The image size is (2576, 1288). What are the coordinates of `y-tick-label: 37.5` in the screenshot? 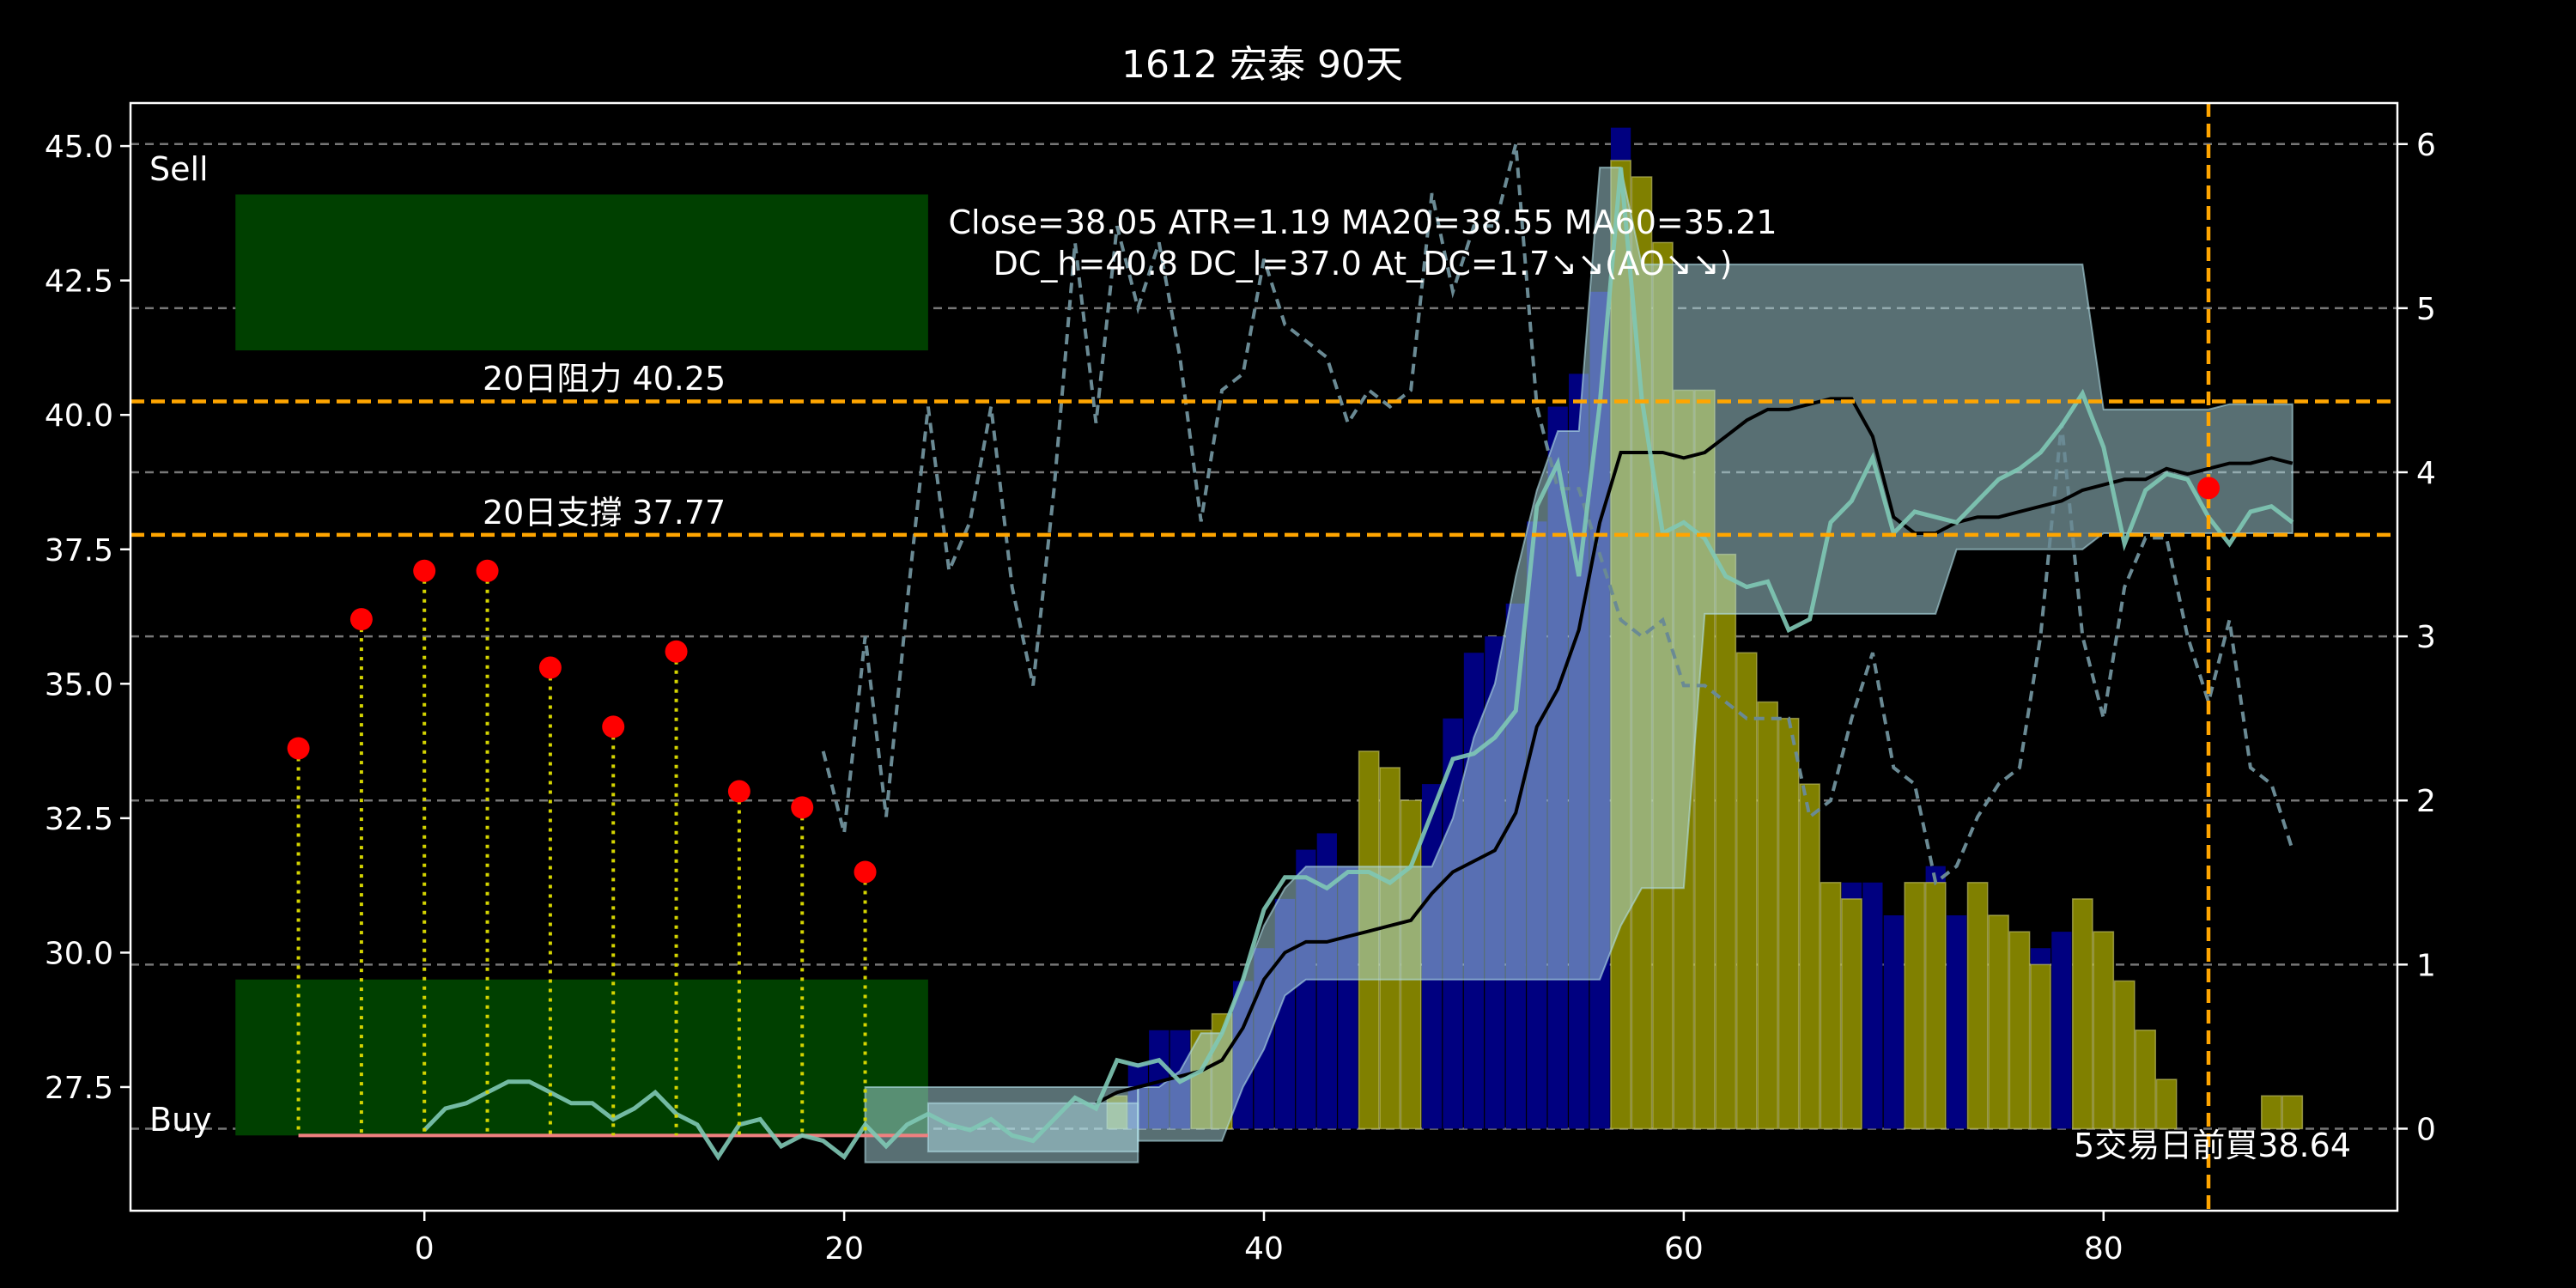 It's located at (79, 550).